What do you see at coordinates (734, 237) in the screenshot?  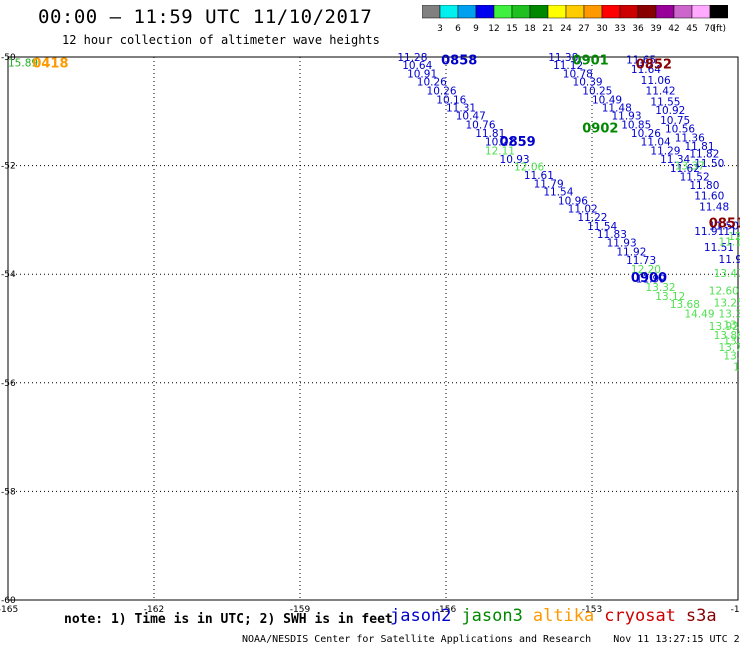 I see `wave-height-label: 12.3` at bounding box center [734, 237].